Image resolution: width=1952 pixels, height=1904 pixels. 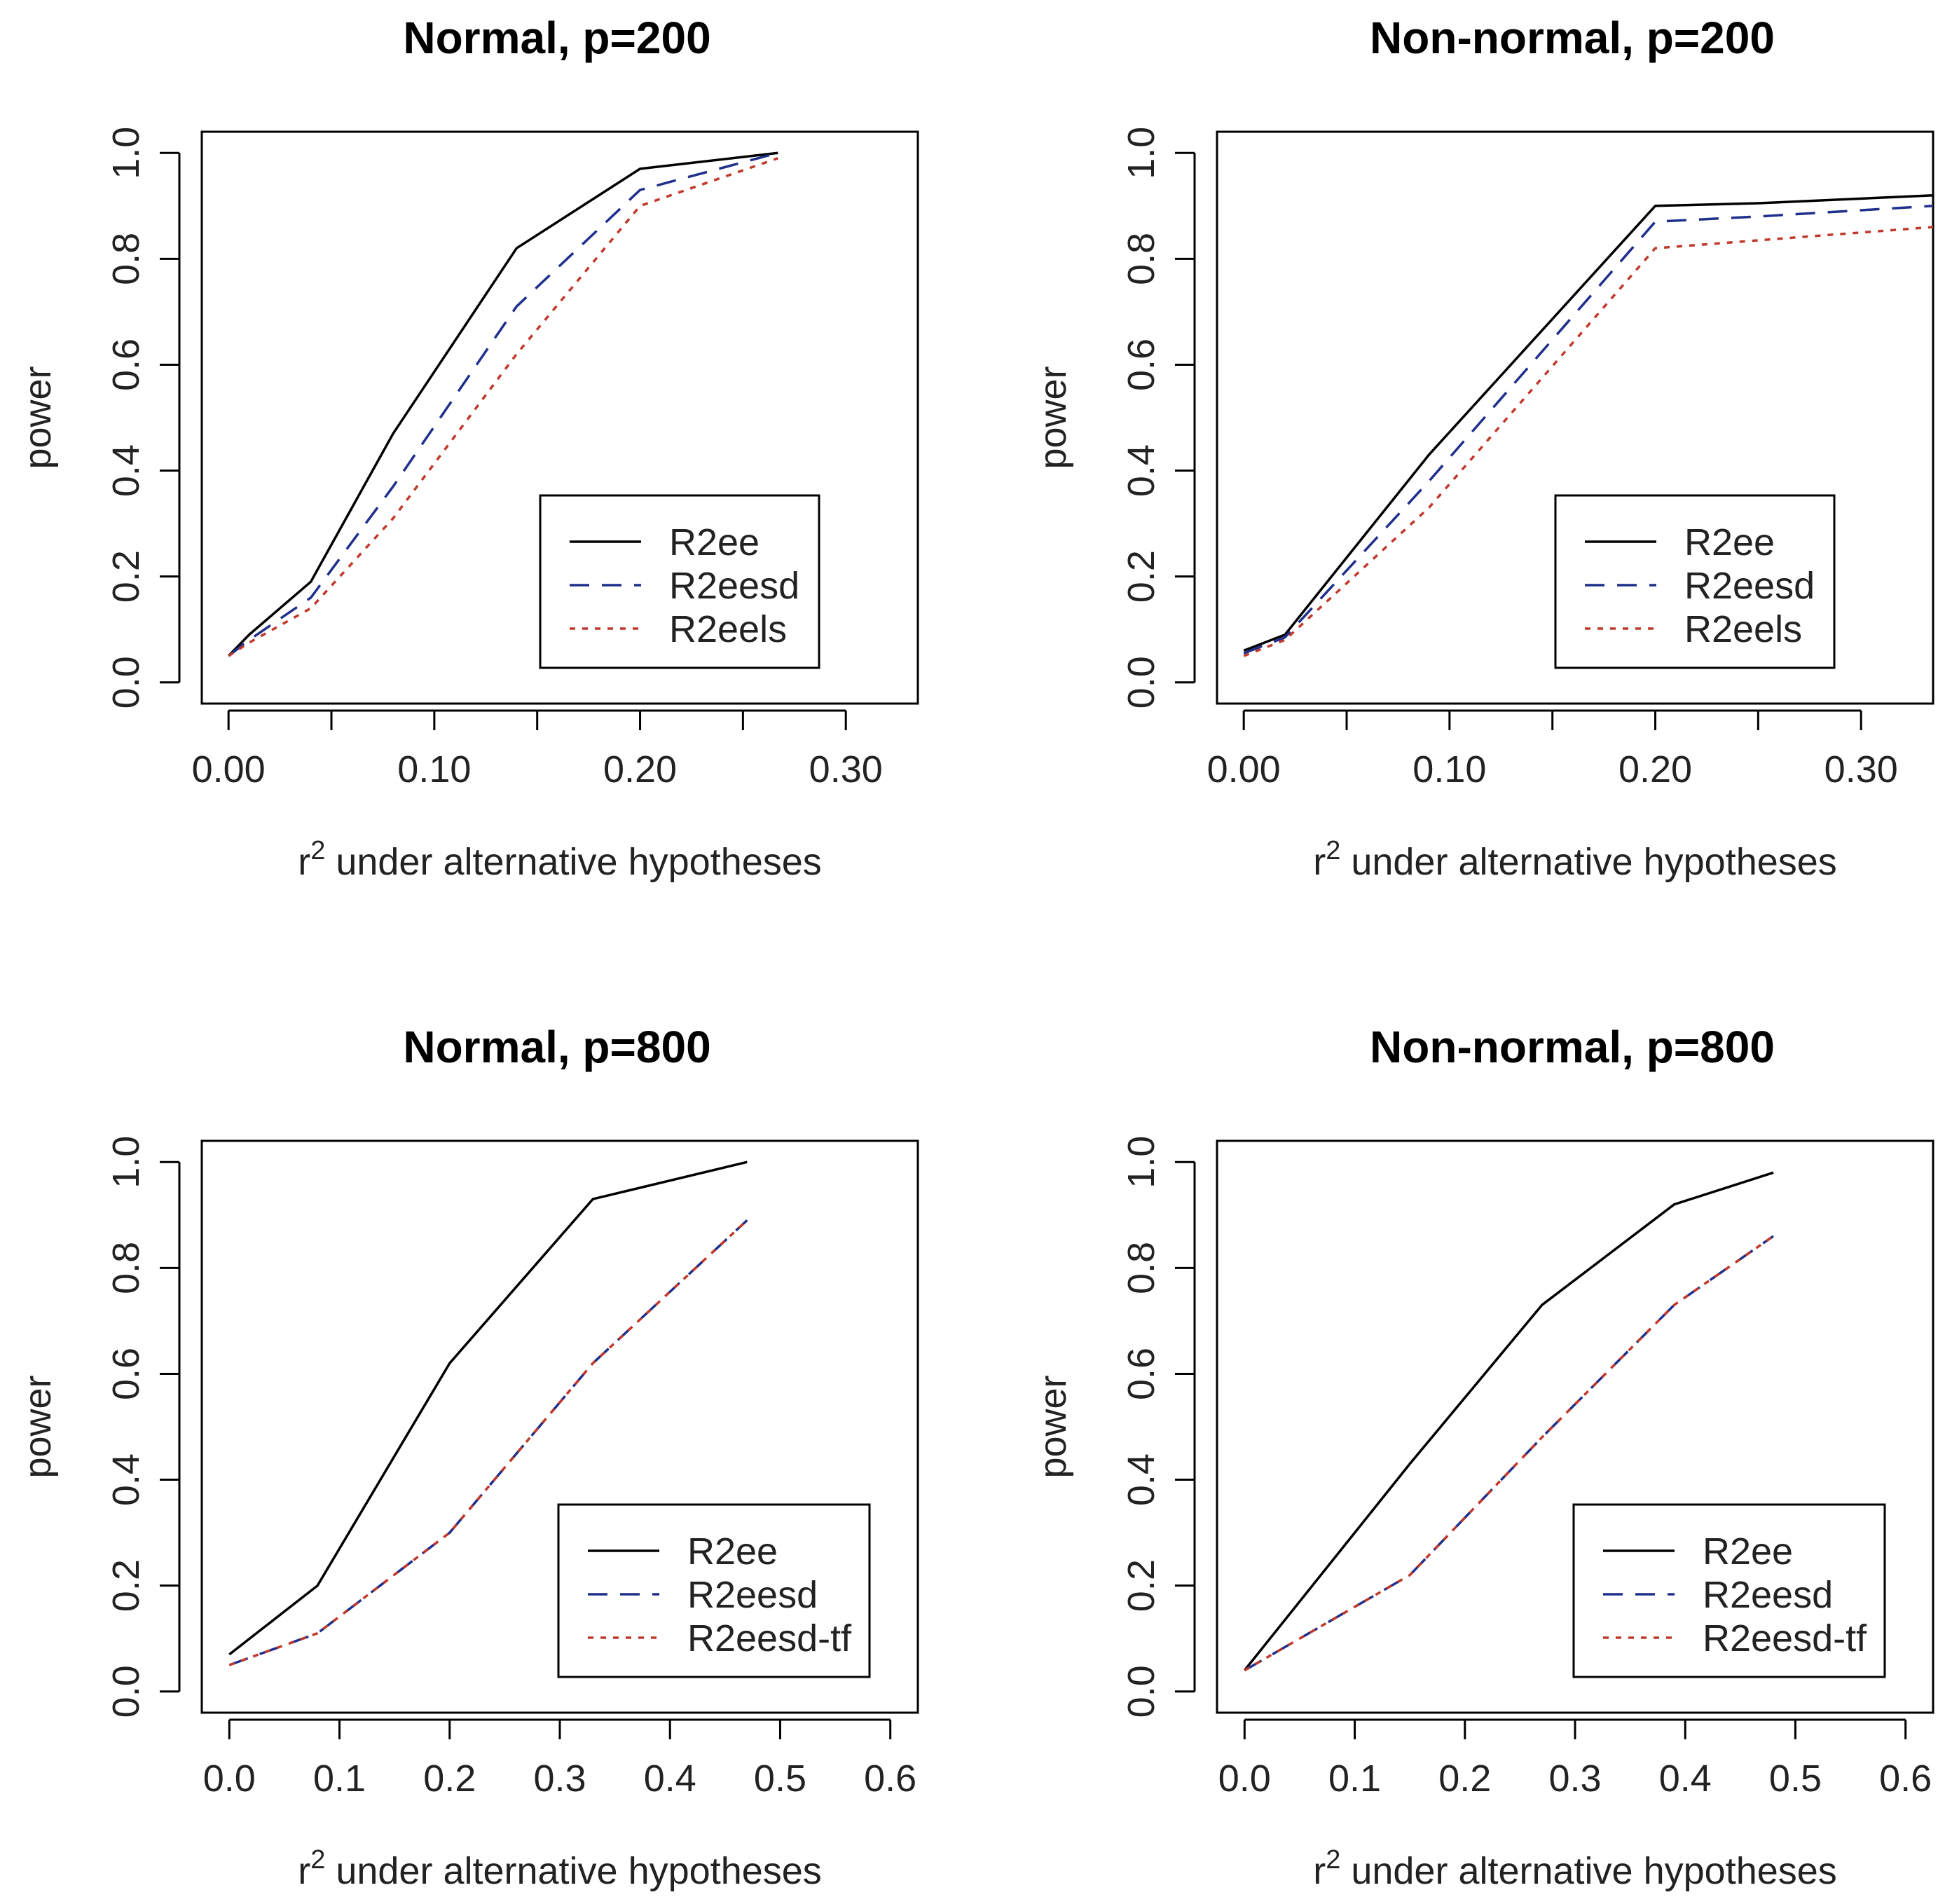 What do you see at coordinates (556, 38) in the screenshot?
I see `chart-title: Normal, p=200` at bounding box center [556, 38].